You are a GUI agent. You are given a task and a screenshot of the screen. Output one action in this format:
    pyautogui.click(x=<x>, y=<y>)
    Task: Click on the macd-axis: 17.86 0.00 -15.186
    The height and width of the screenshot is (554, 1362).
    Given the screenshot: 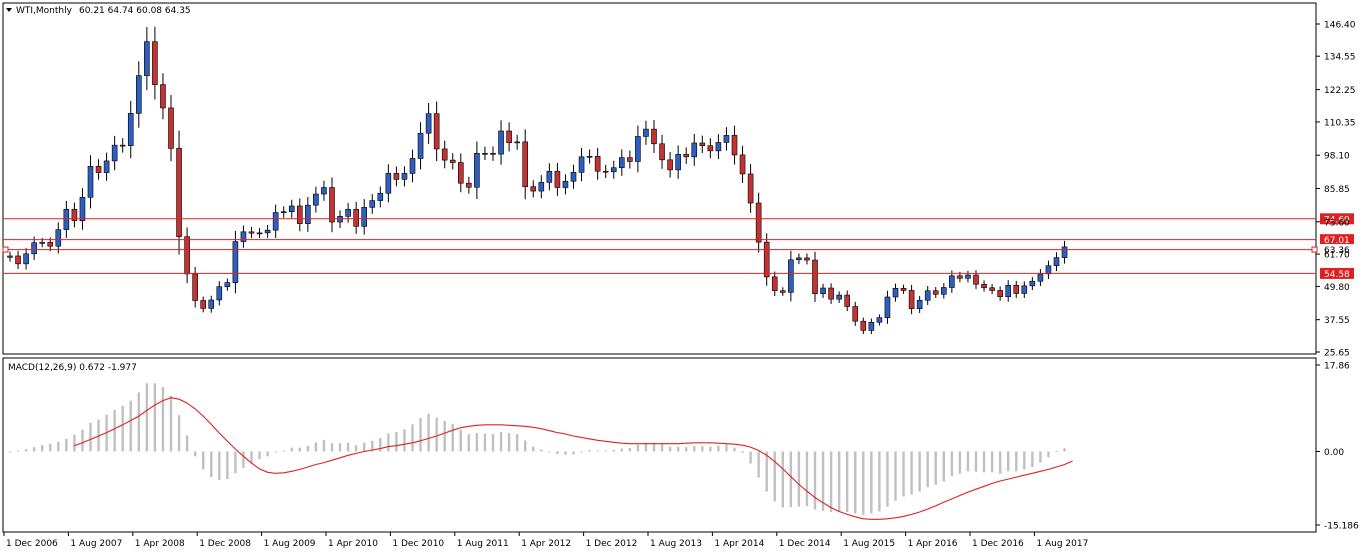 What is the action you would take?
    pyautogui.click(x=1337, y=447)
    